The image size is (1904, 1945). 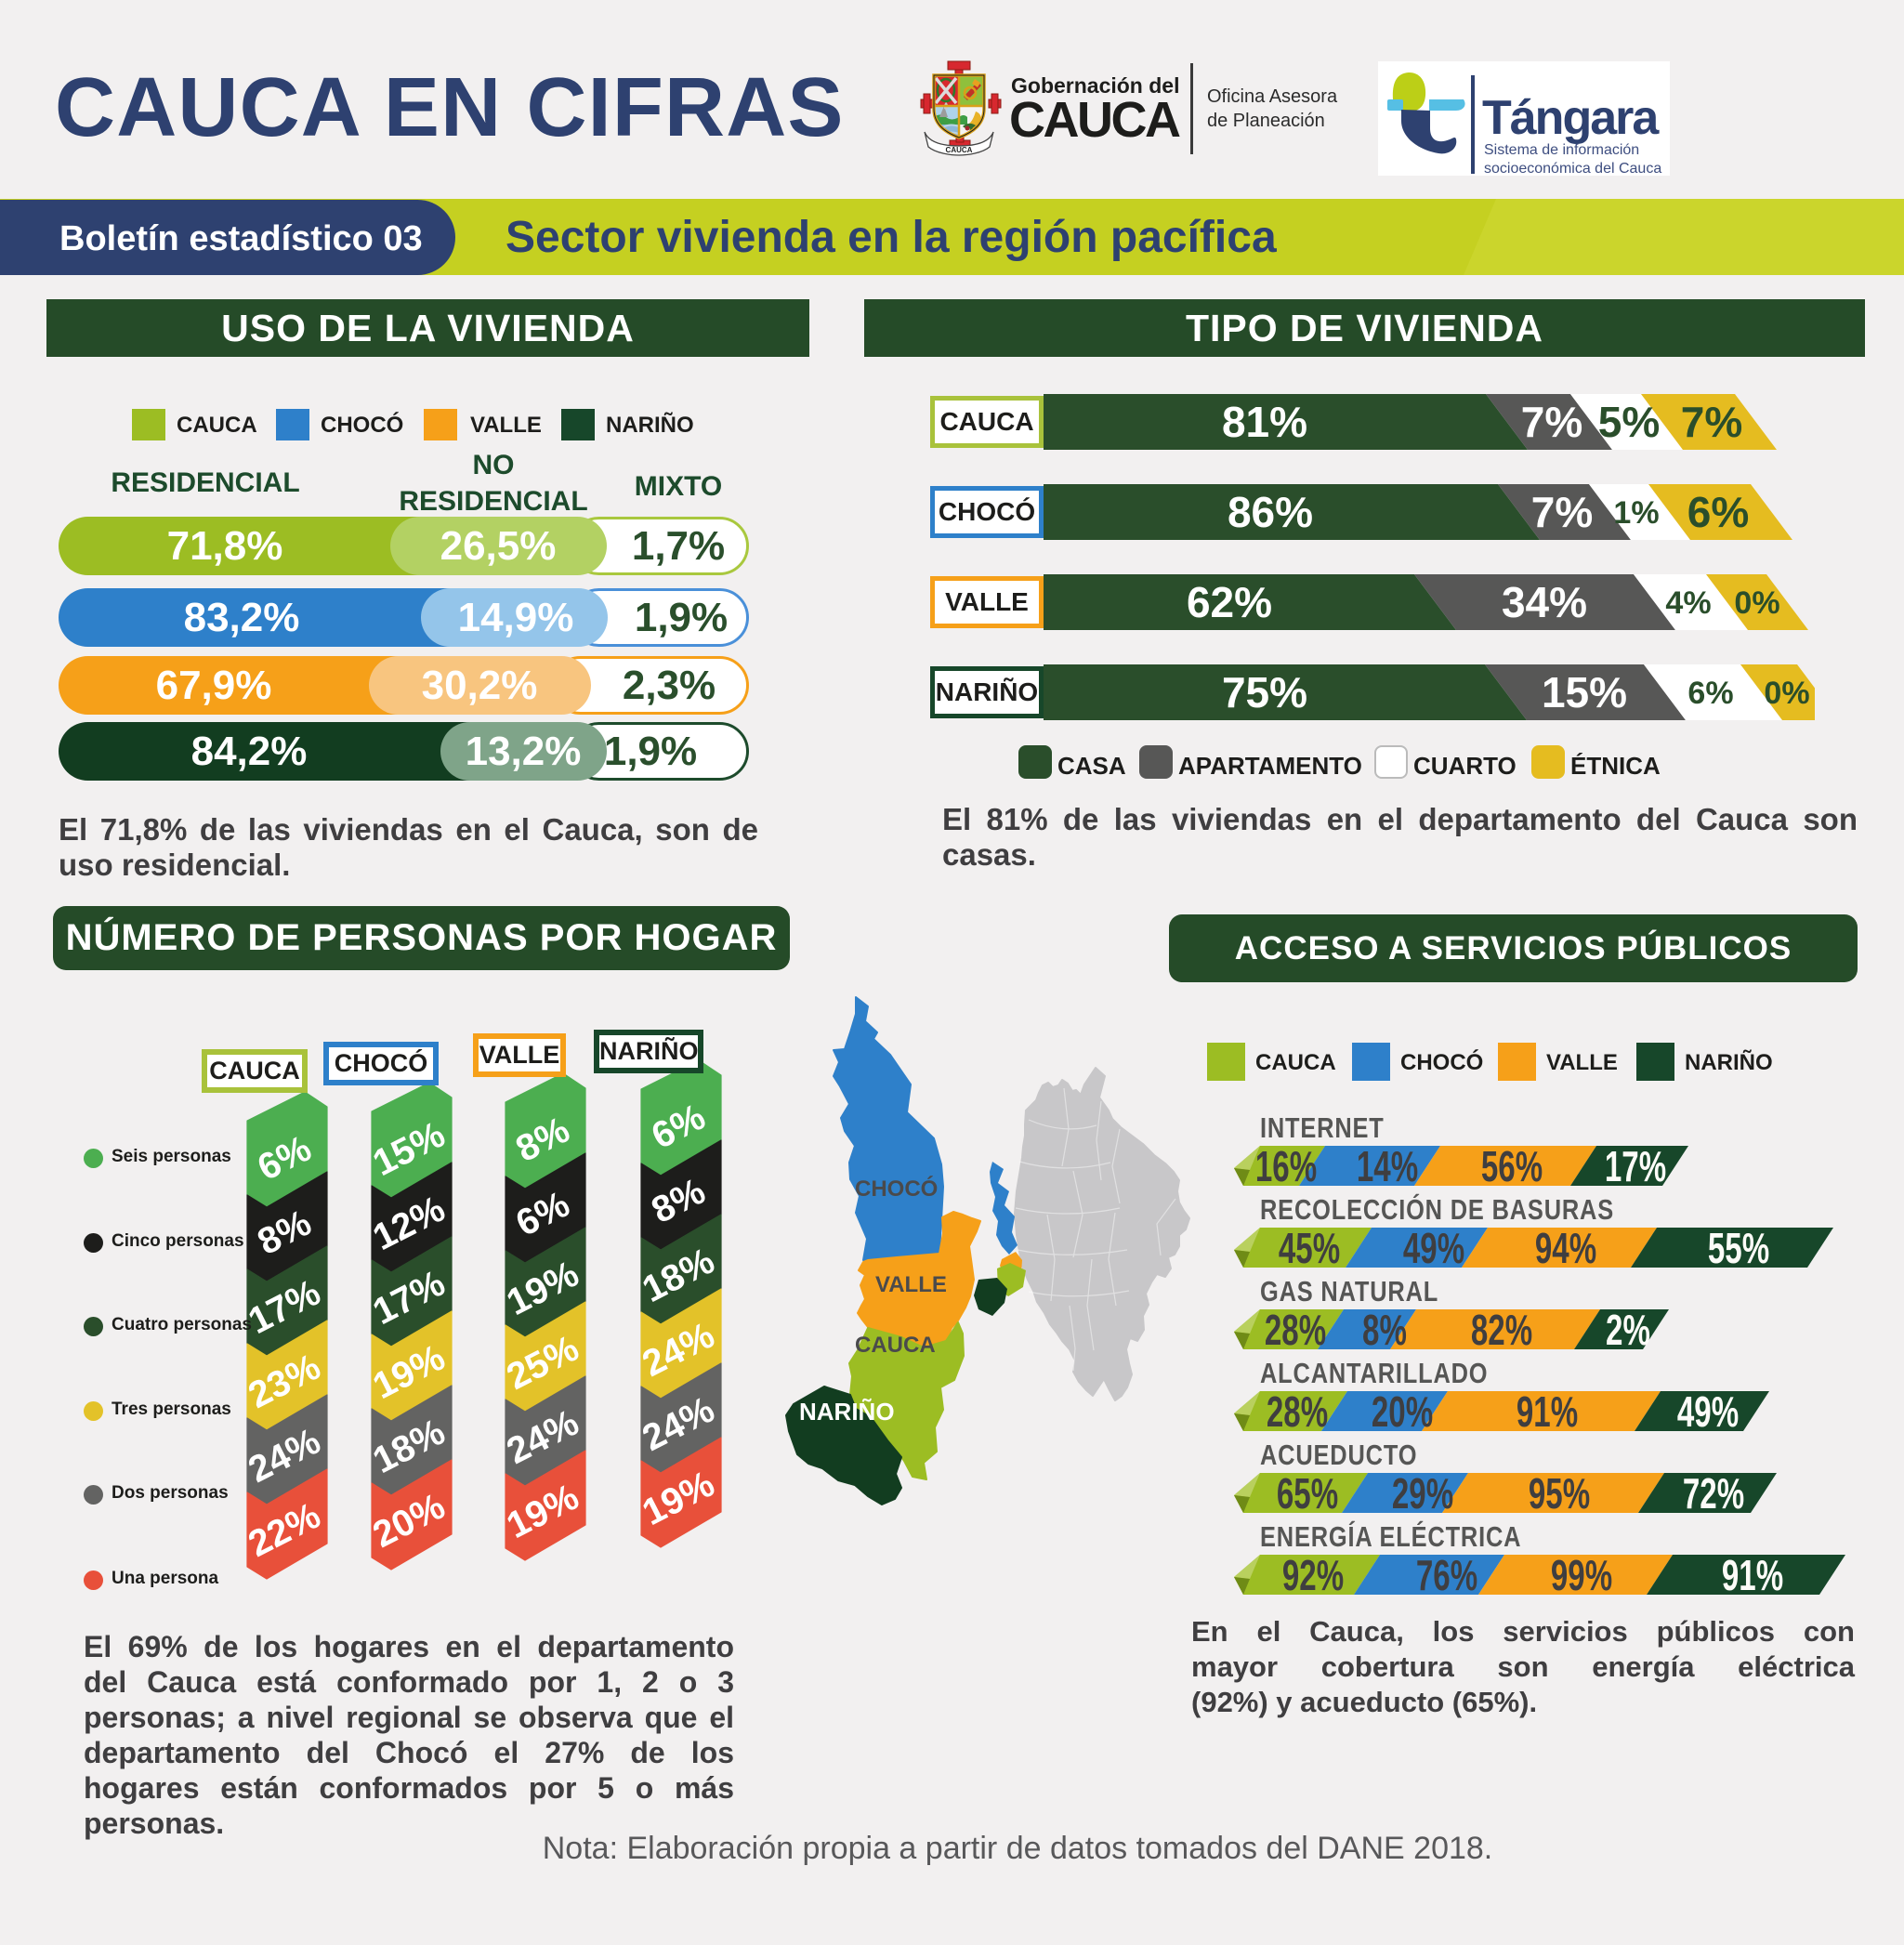 What do you see at coordinates (1422, 1494) in the screenshot?
I see `svg-text: 29%` at bounding box center [1422, 1494].